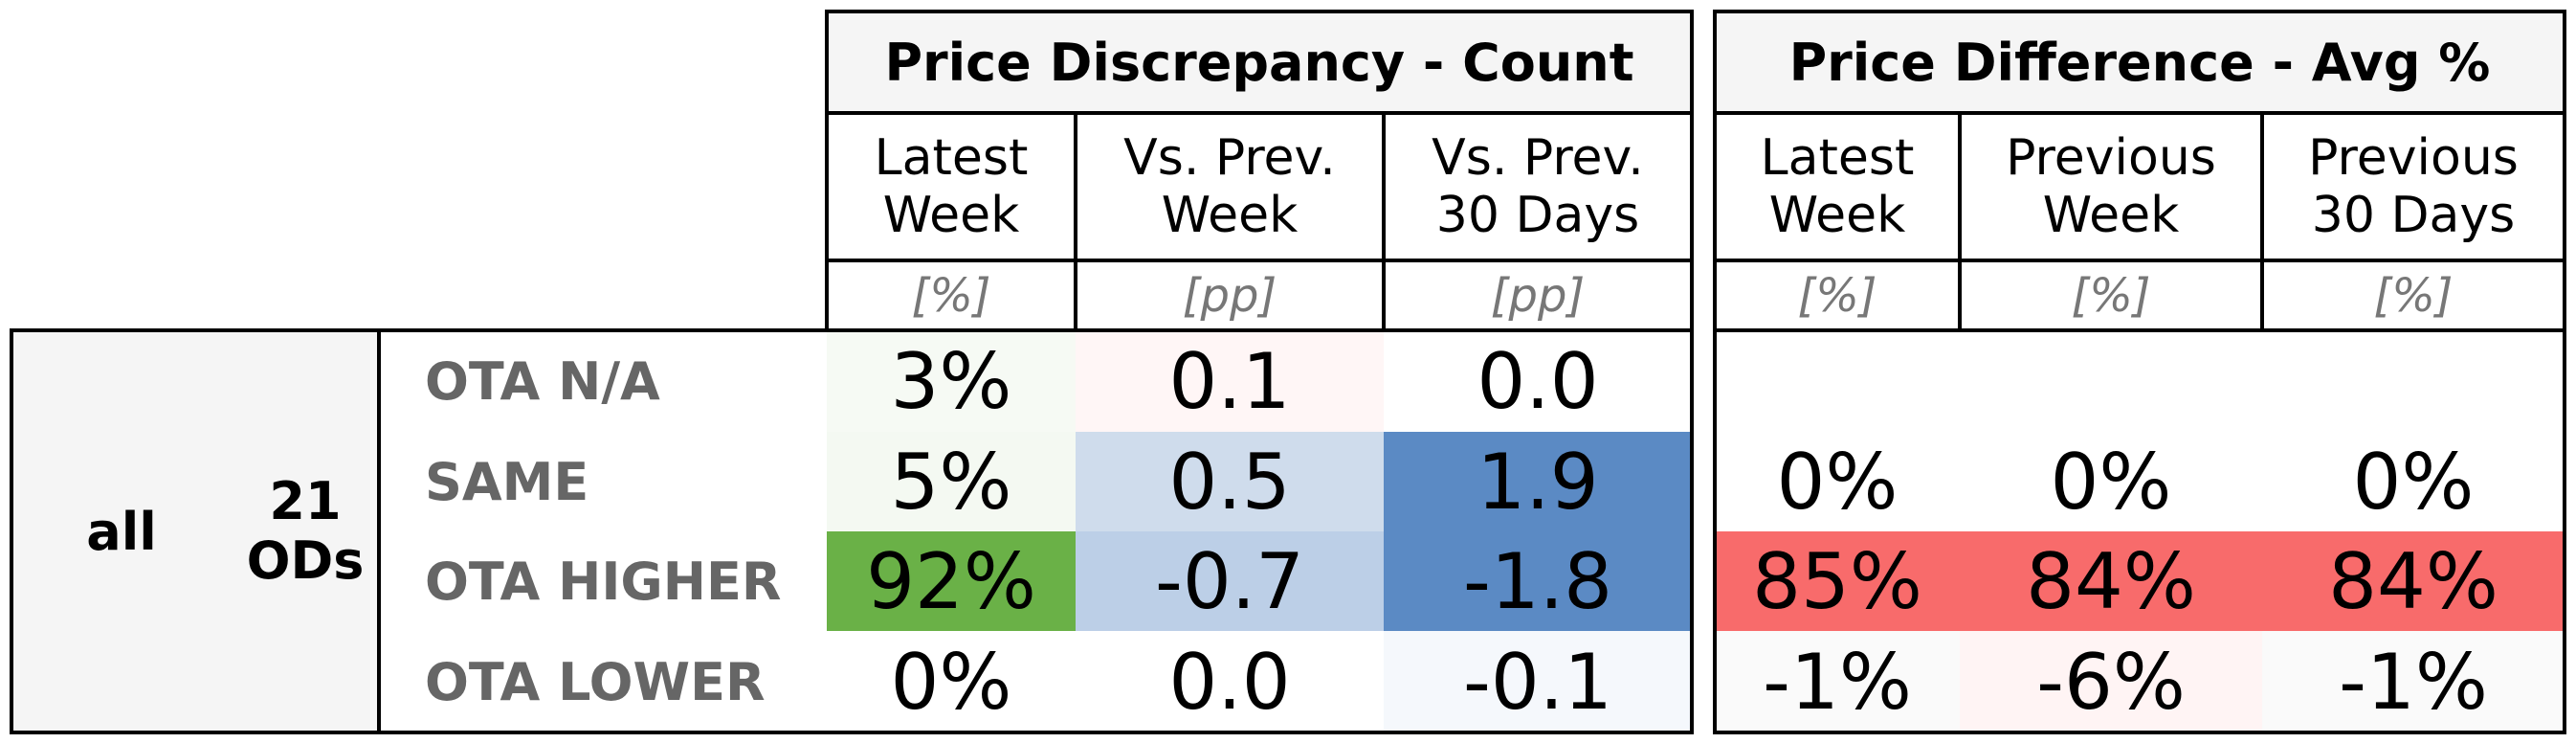  I want to click on group-title-price-discrepancy: Price Discrepancy - Count, so click(1259, 62).